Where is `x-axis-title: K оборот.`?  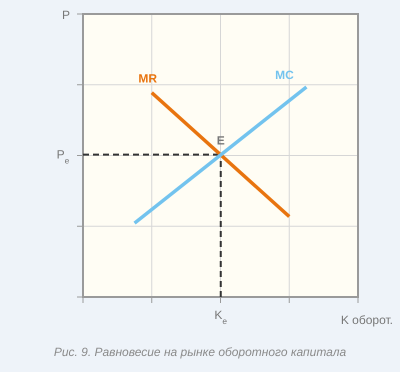 x-axis-title: K оборот. is located at coordinates (366, 320).